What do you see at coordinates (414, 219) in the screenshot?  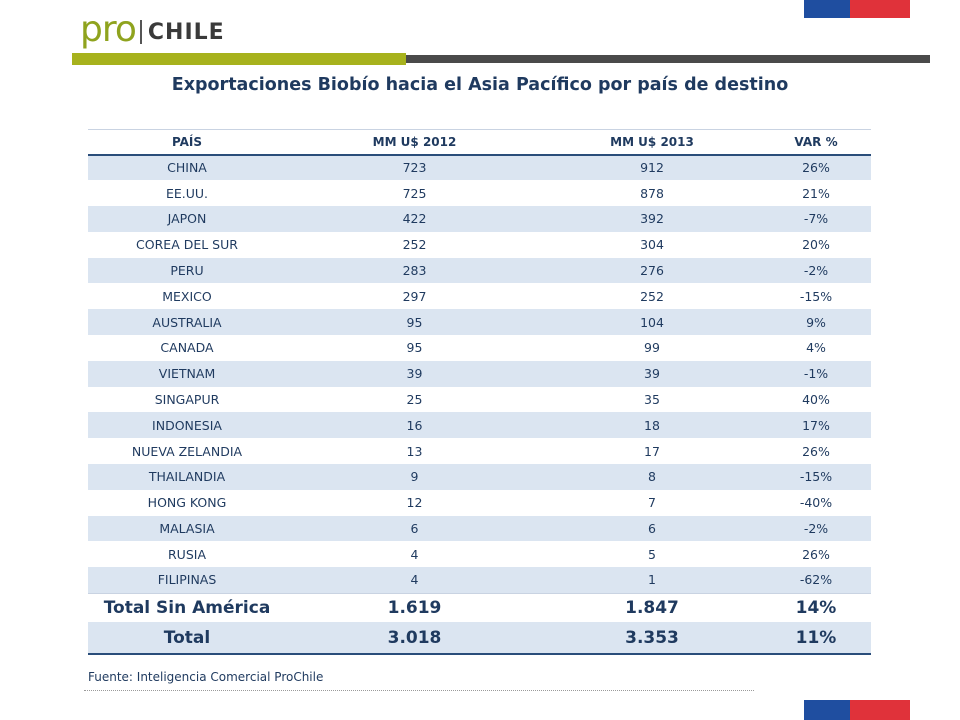 I see `cell-2012: 422` at bounding box center [414, 219].